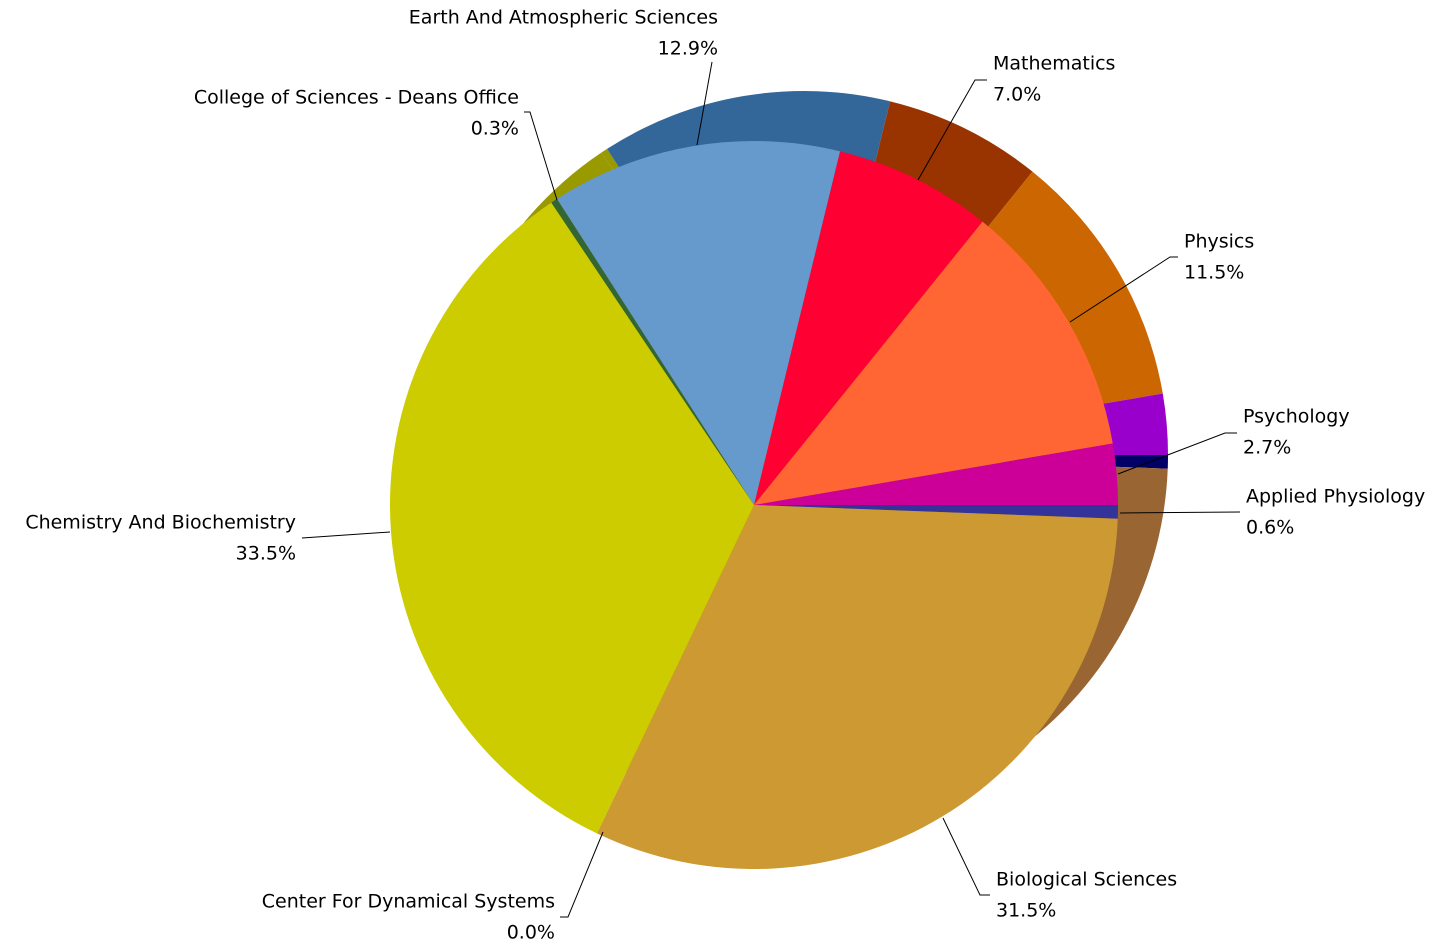 The image size is (1442, 947). What do you see at coordinates (266, 554) in the screenshot?
I see `slice-value-label: 33.5%` at bounding box center [266, 554].